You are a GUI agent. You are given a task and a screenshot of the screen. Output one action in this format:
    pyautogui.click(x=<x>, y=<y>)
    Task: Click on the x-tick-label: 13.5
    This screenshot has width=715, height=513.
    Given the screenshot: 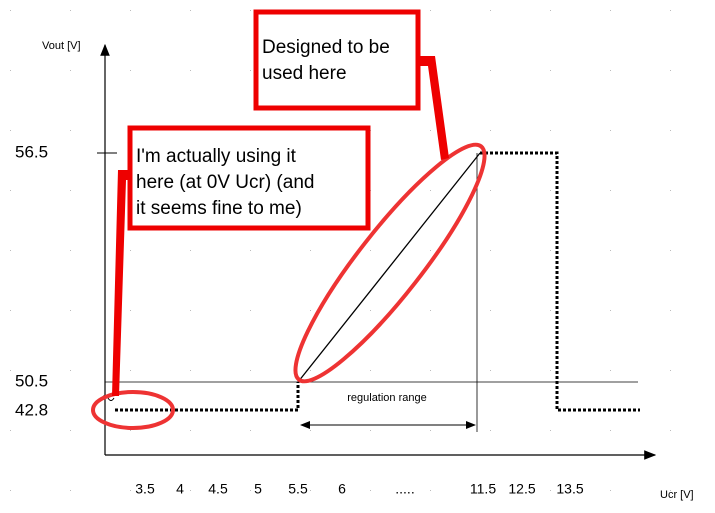 What is the action you would take?
    pyautogui.click(x=569, y=489)
    